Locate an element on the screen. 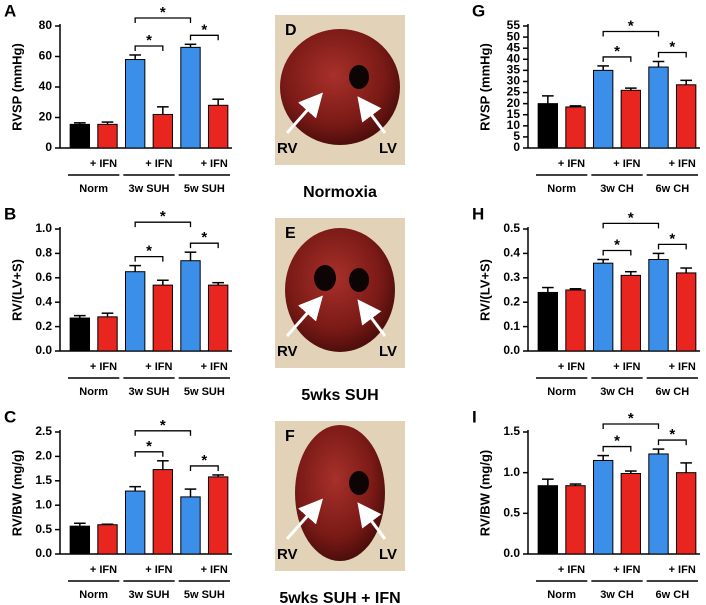 This screenshot has height=605, width=706. y-tick-label: 0.6 is located at coordinates (43, 277).